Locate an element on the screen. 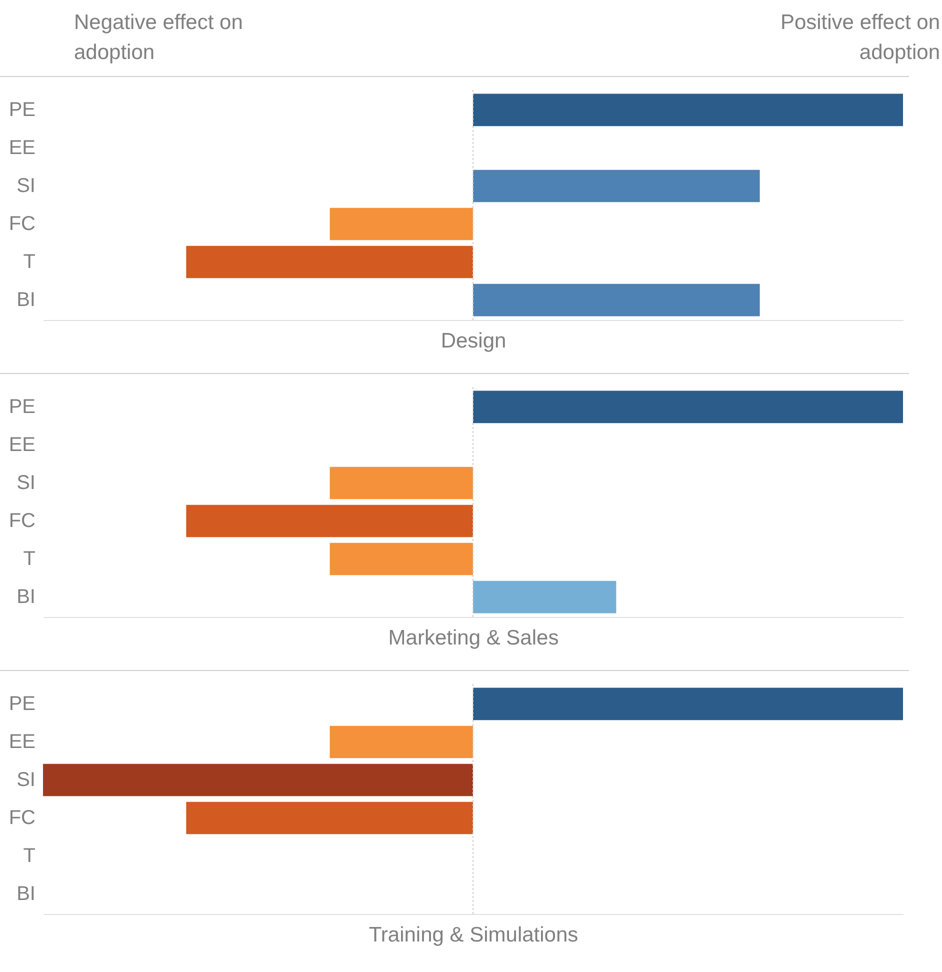  x-axis-title: Training & Simulations is located at coordinates (473, 935).